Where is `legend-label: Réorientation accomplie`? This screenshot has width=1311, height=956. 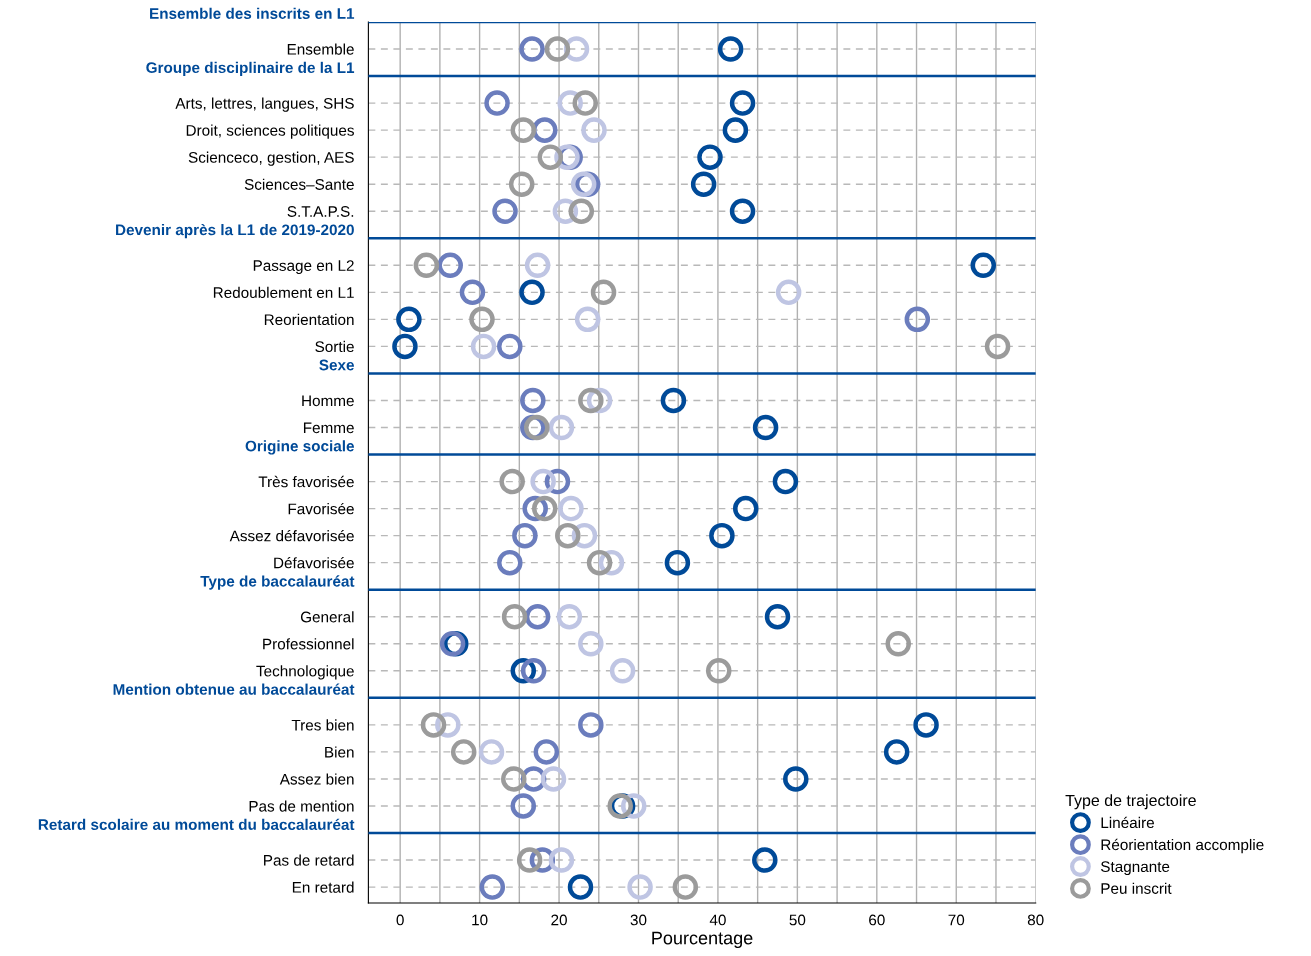
legend-label: Réorientation accomplie is located at coordinates (1182, 846).